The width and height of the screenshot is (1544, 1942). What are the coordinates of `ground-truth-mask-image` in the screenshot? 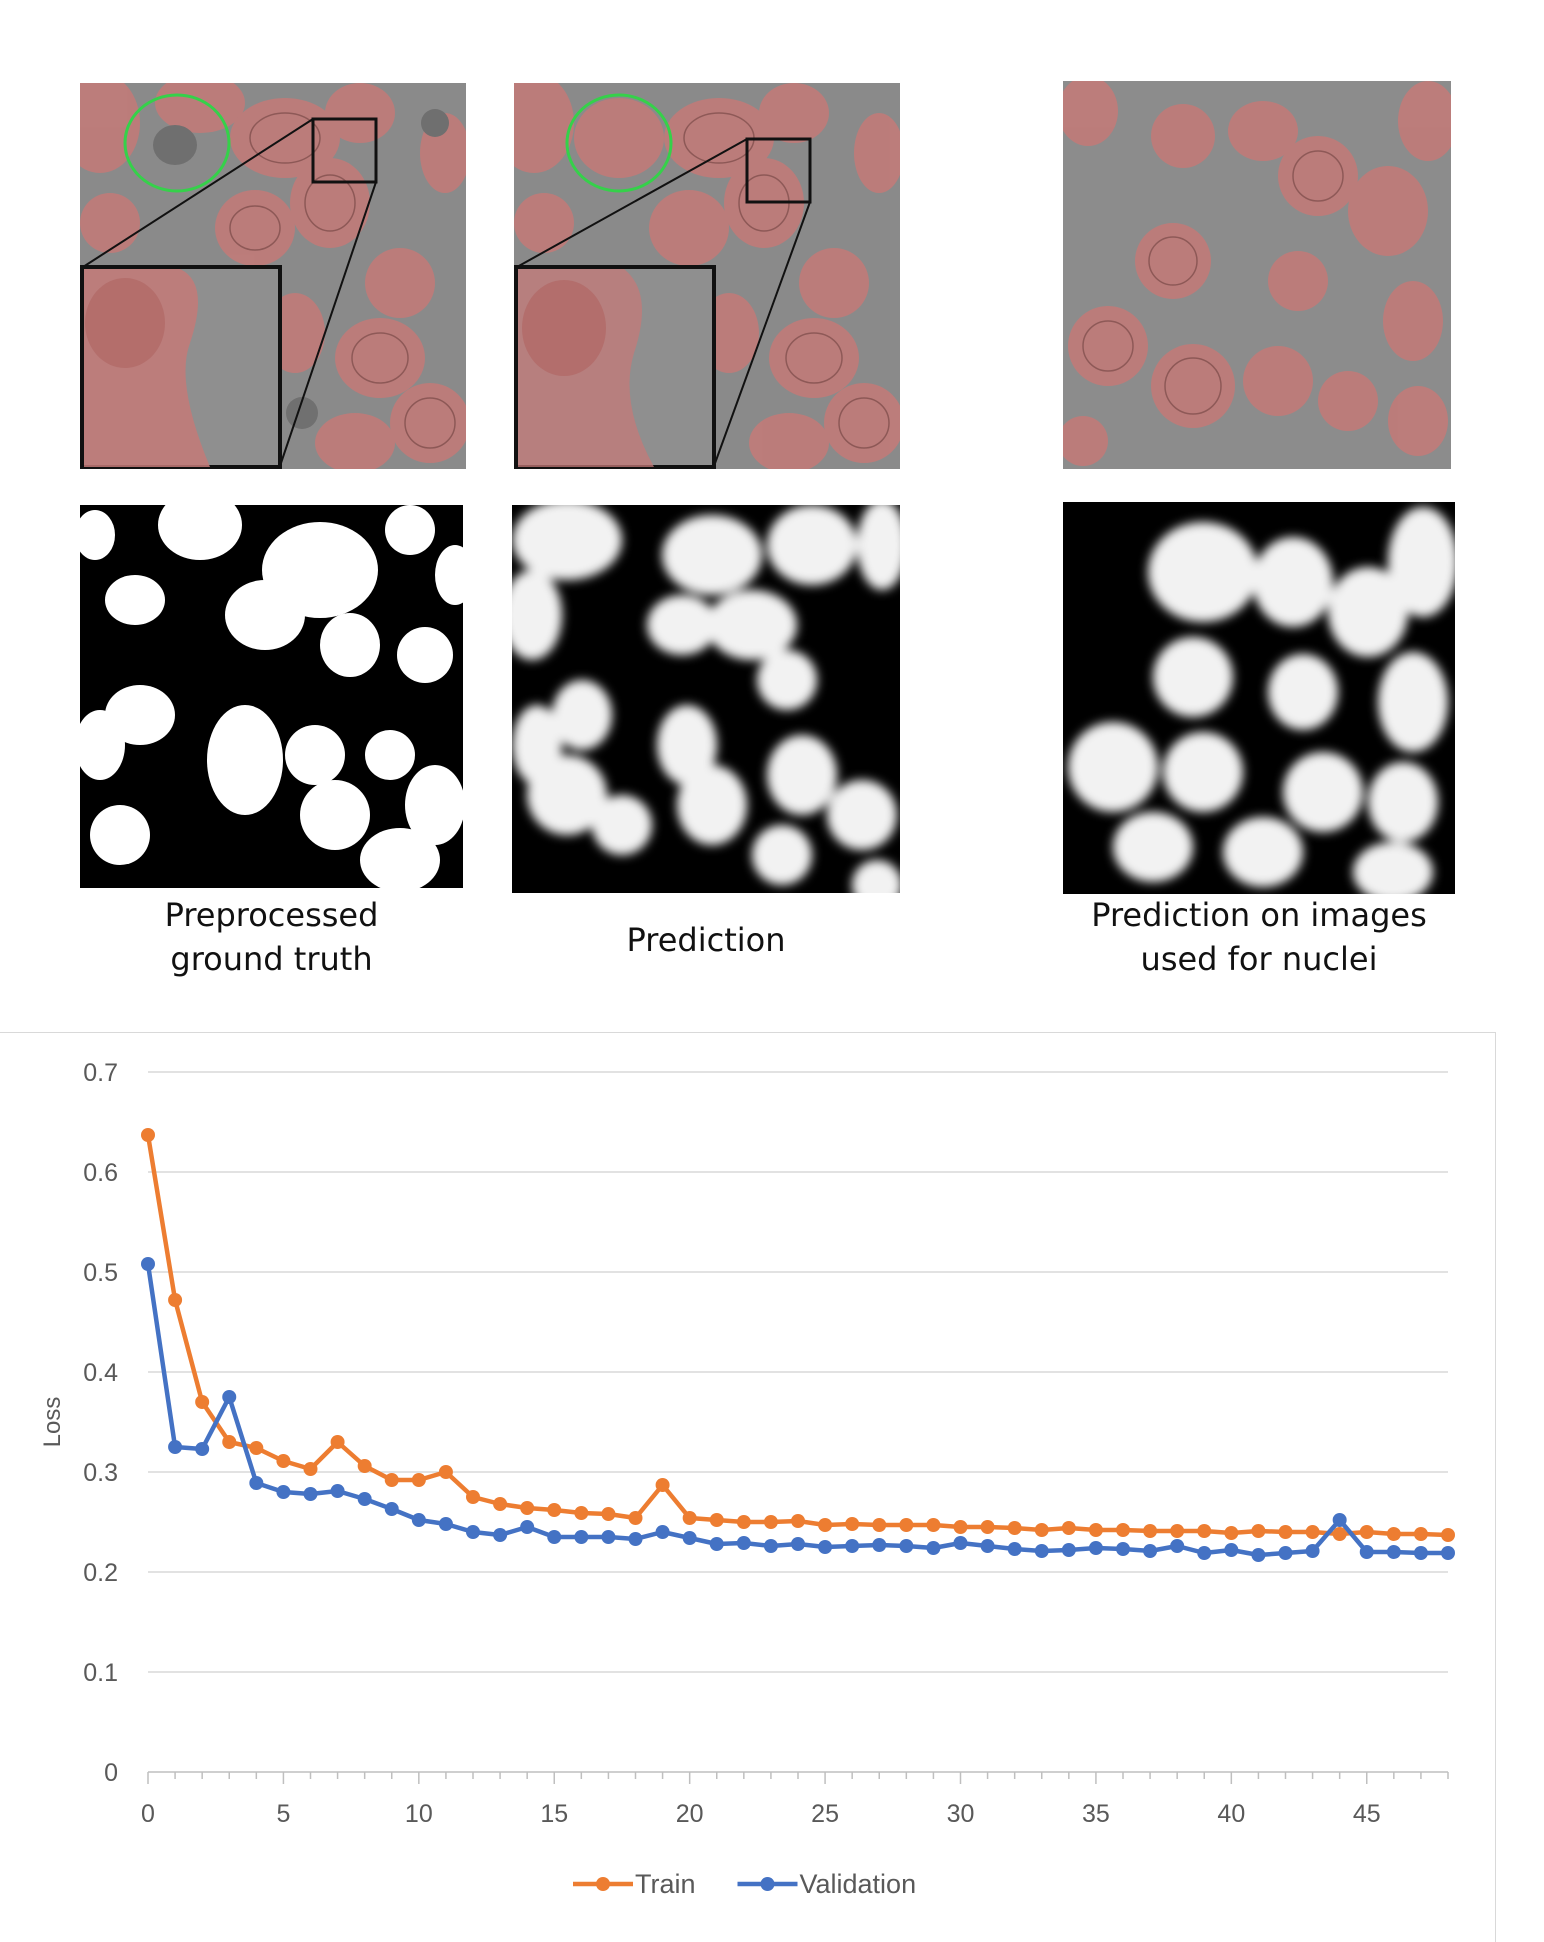 It's located at (271, 696).